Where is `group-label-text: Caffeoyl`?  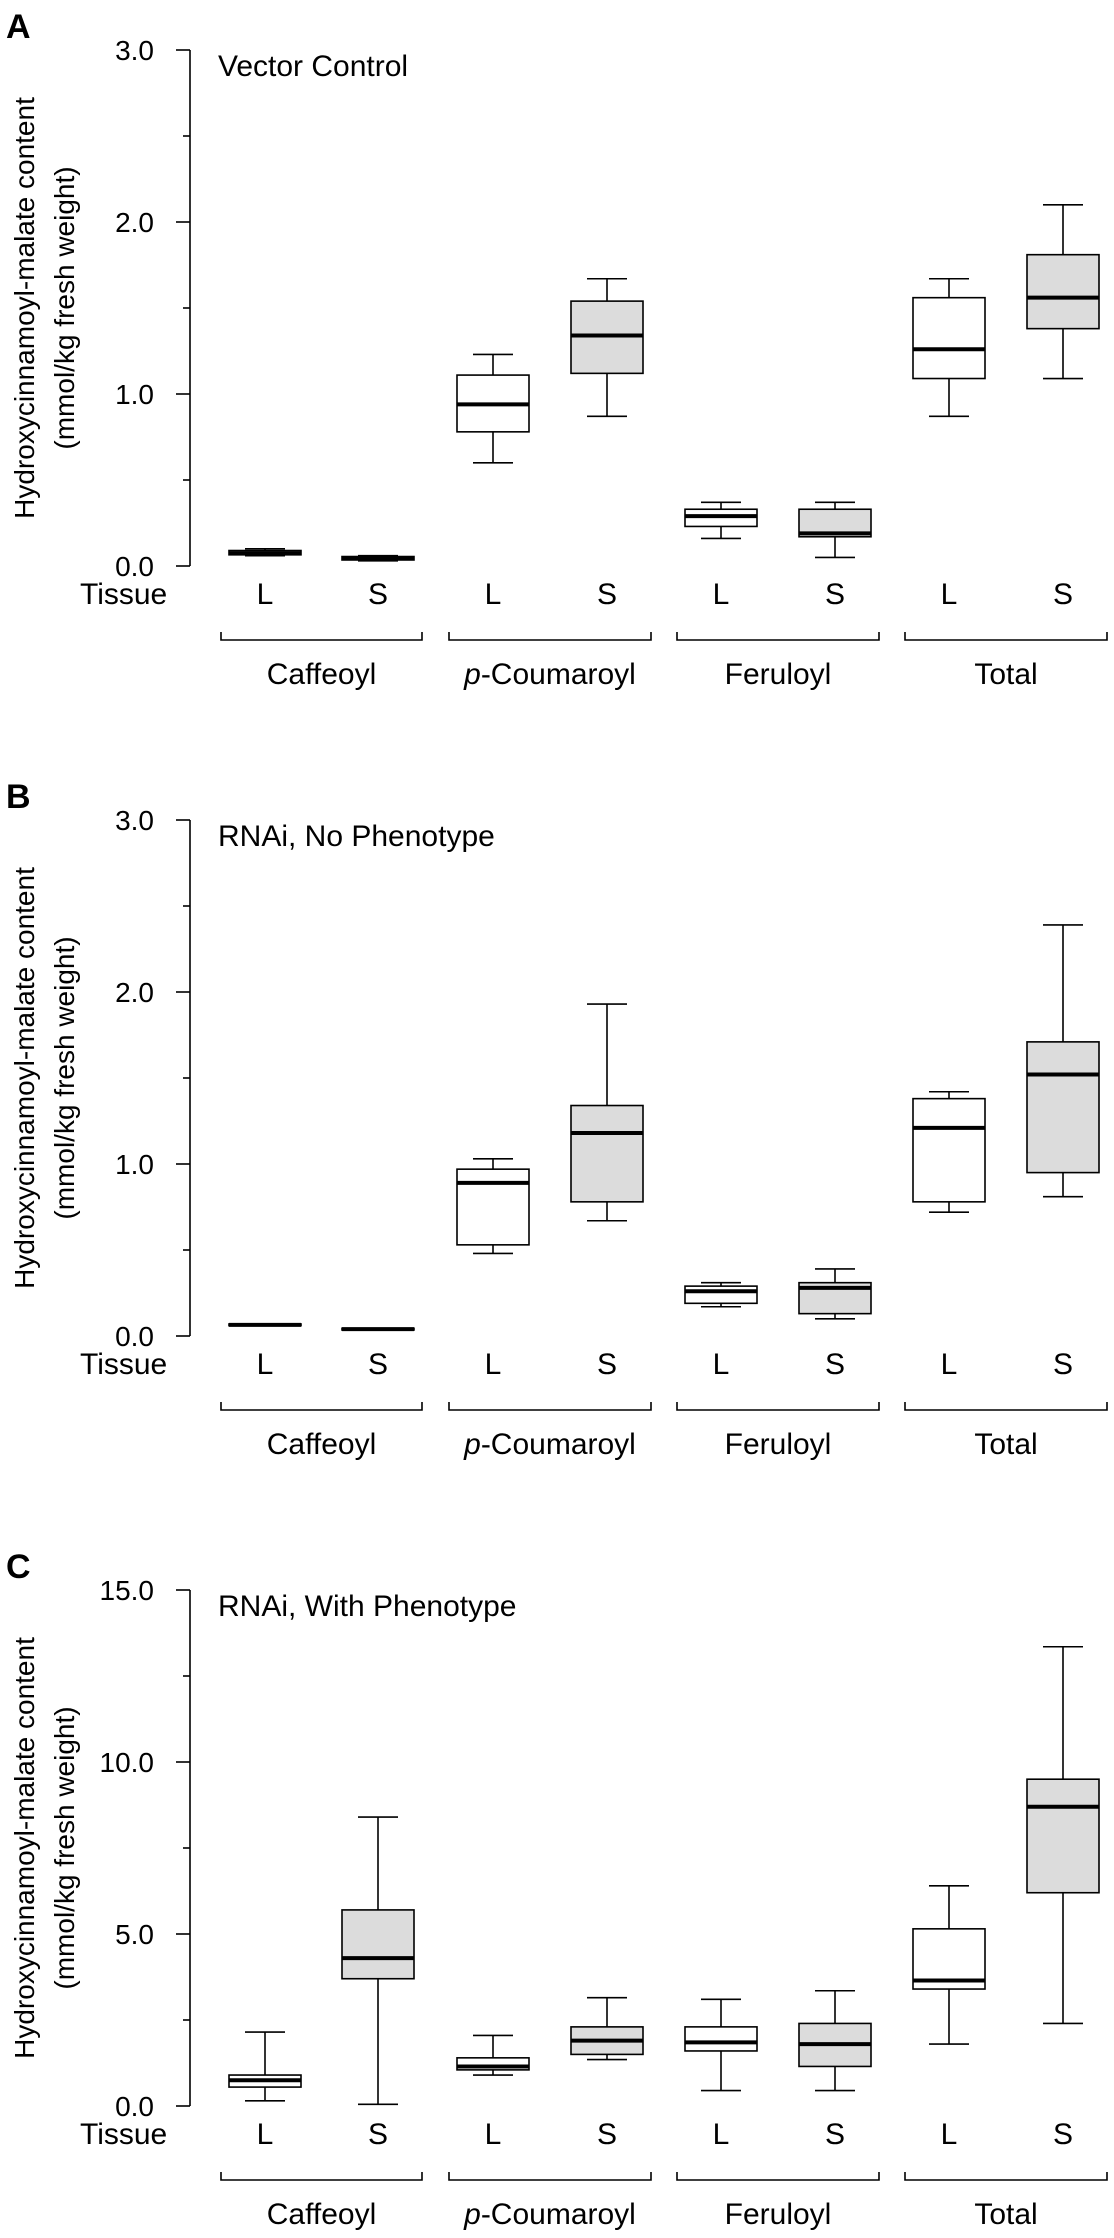 group-label-text: Caffeoyl is located at coordinates (322, 674).